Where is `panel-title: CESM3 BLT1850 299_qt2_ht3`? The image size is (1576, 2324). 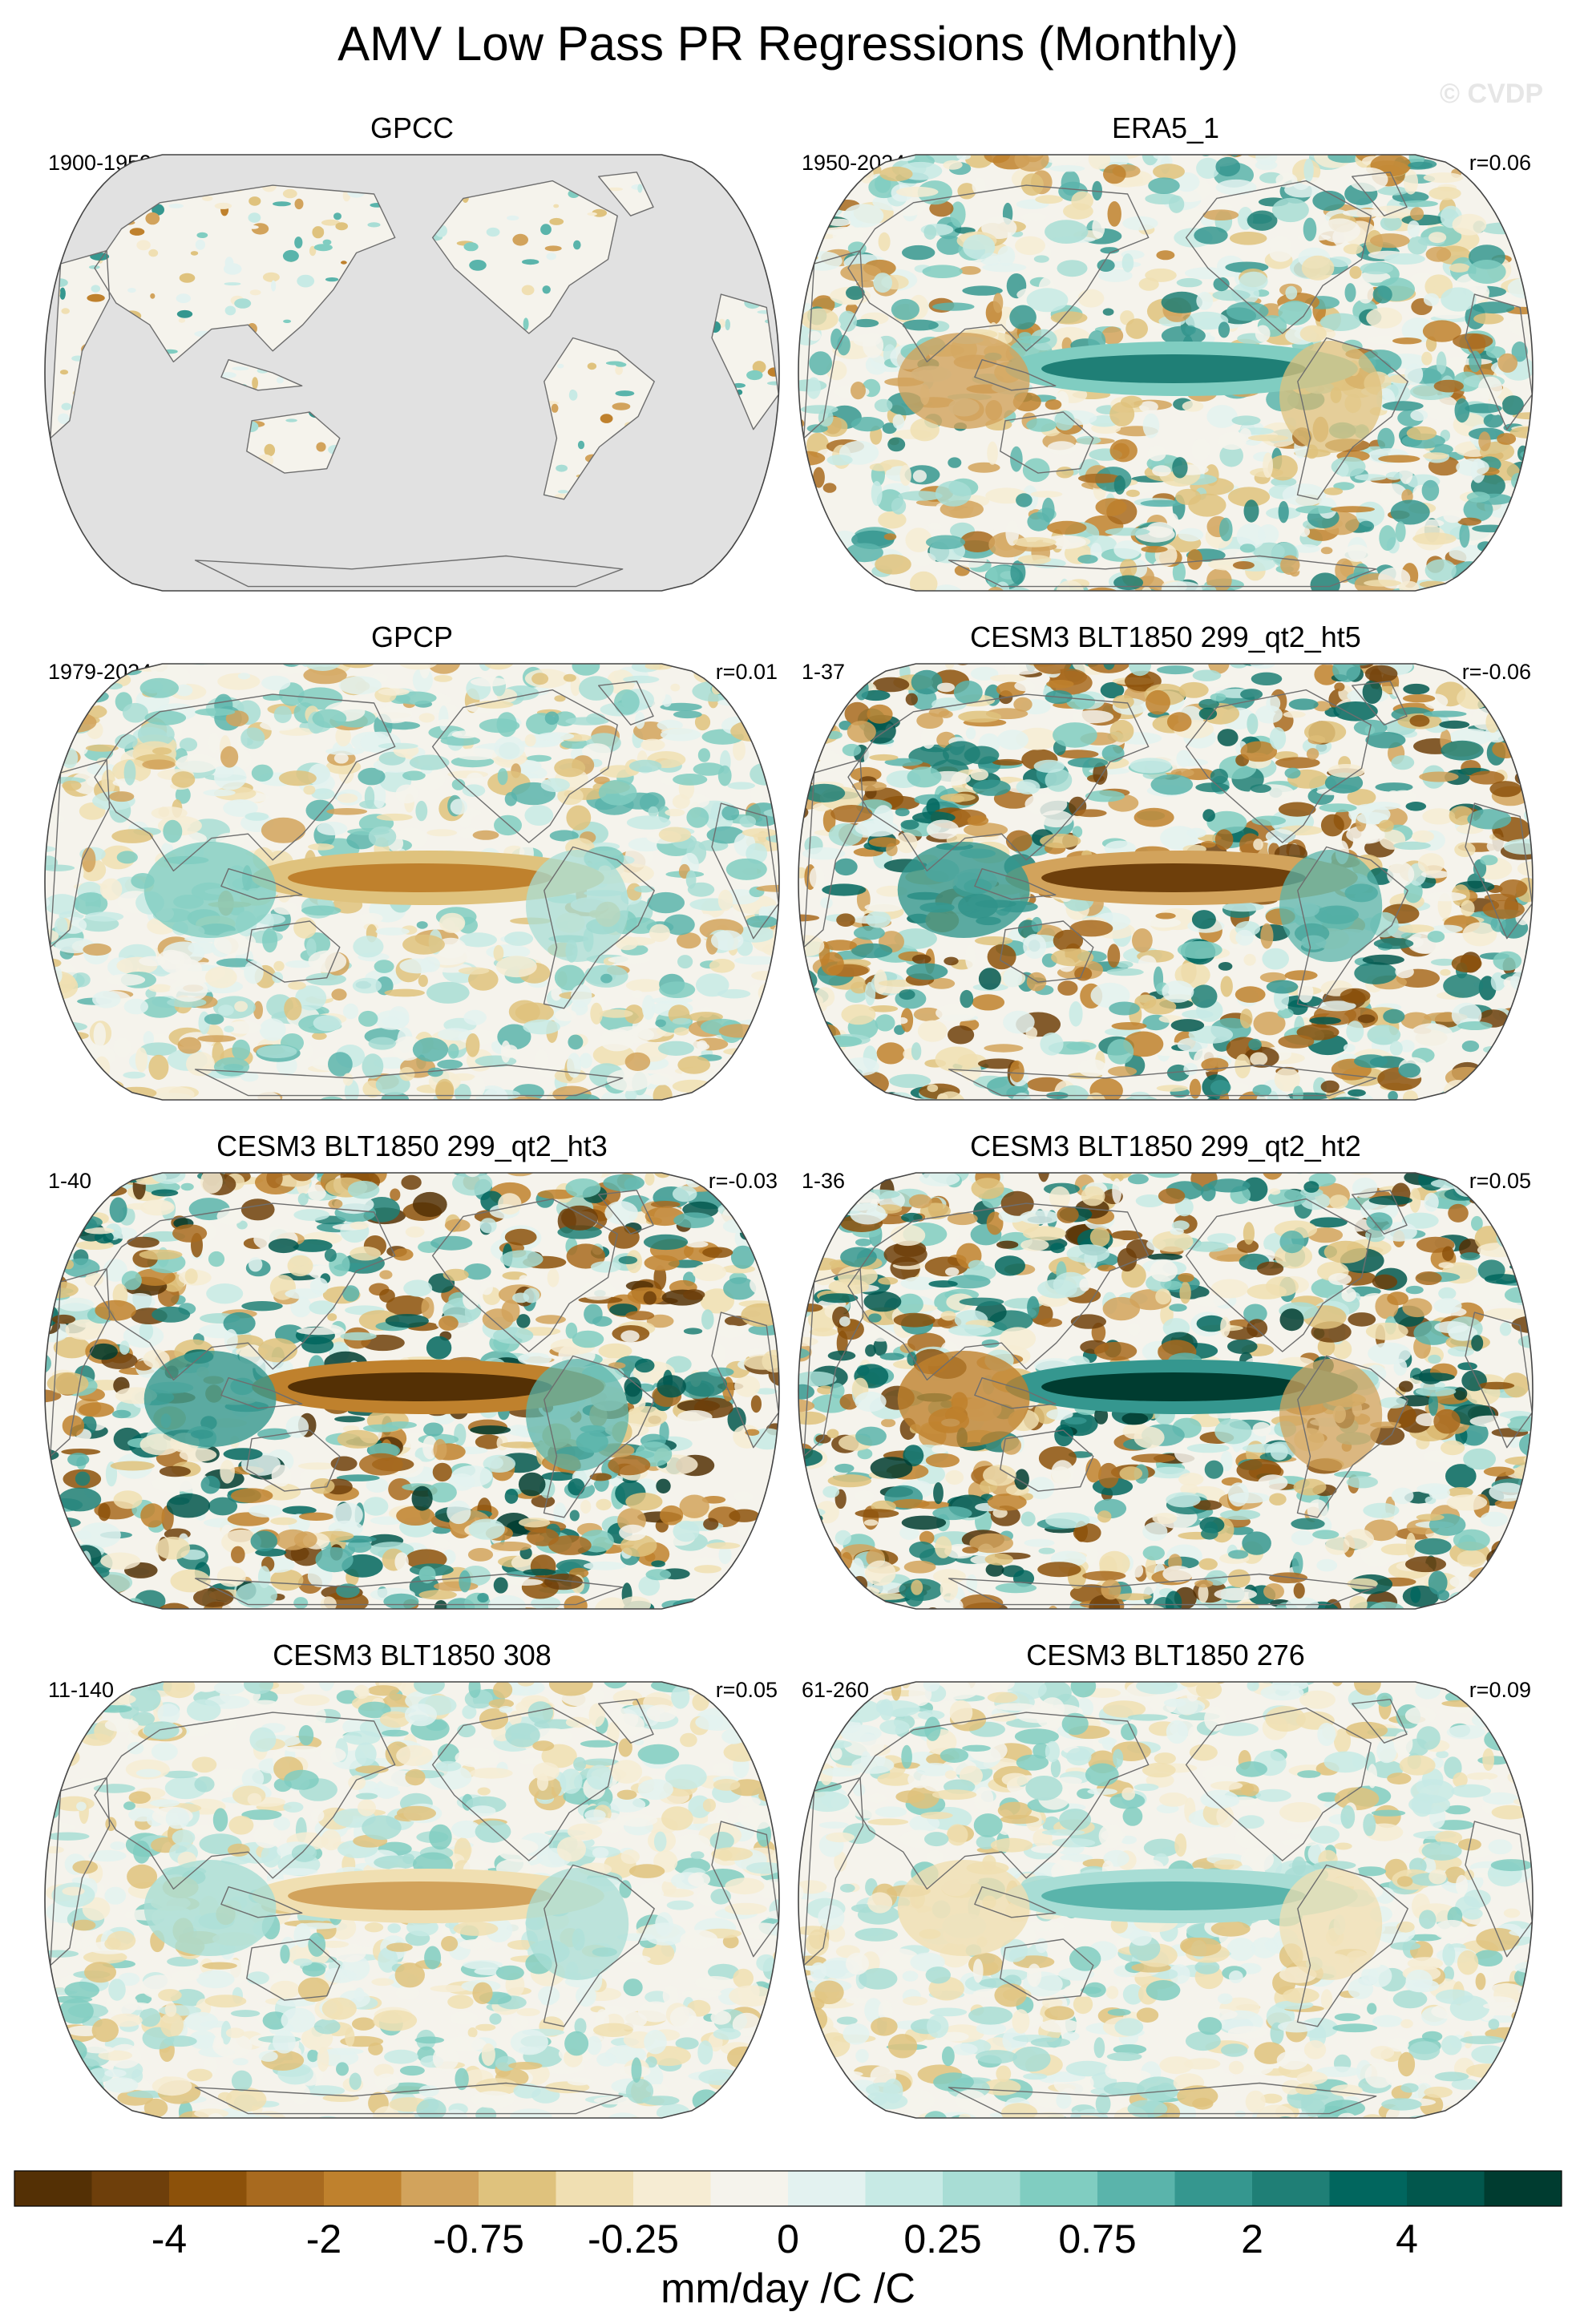
panel-title: CESM3 BLT1850 299_qt2_ht3 is located at coordinates (412, 1146).